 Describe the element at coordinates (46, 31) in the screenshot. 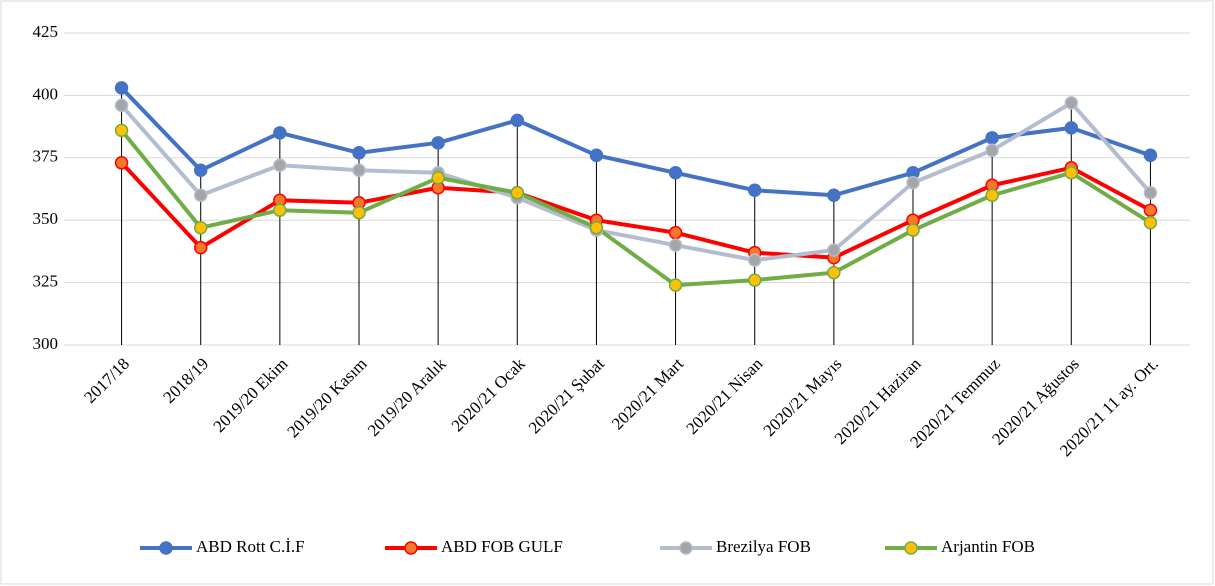

I see `y-tick-label: 425` at that location.